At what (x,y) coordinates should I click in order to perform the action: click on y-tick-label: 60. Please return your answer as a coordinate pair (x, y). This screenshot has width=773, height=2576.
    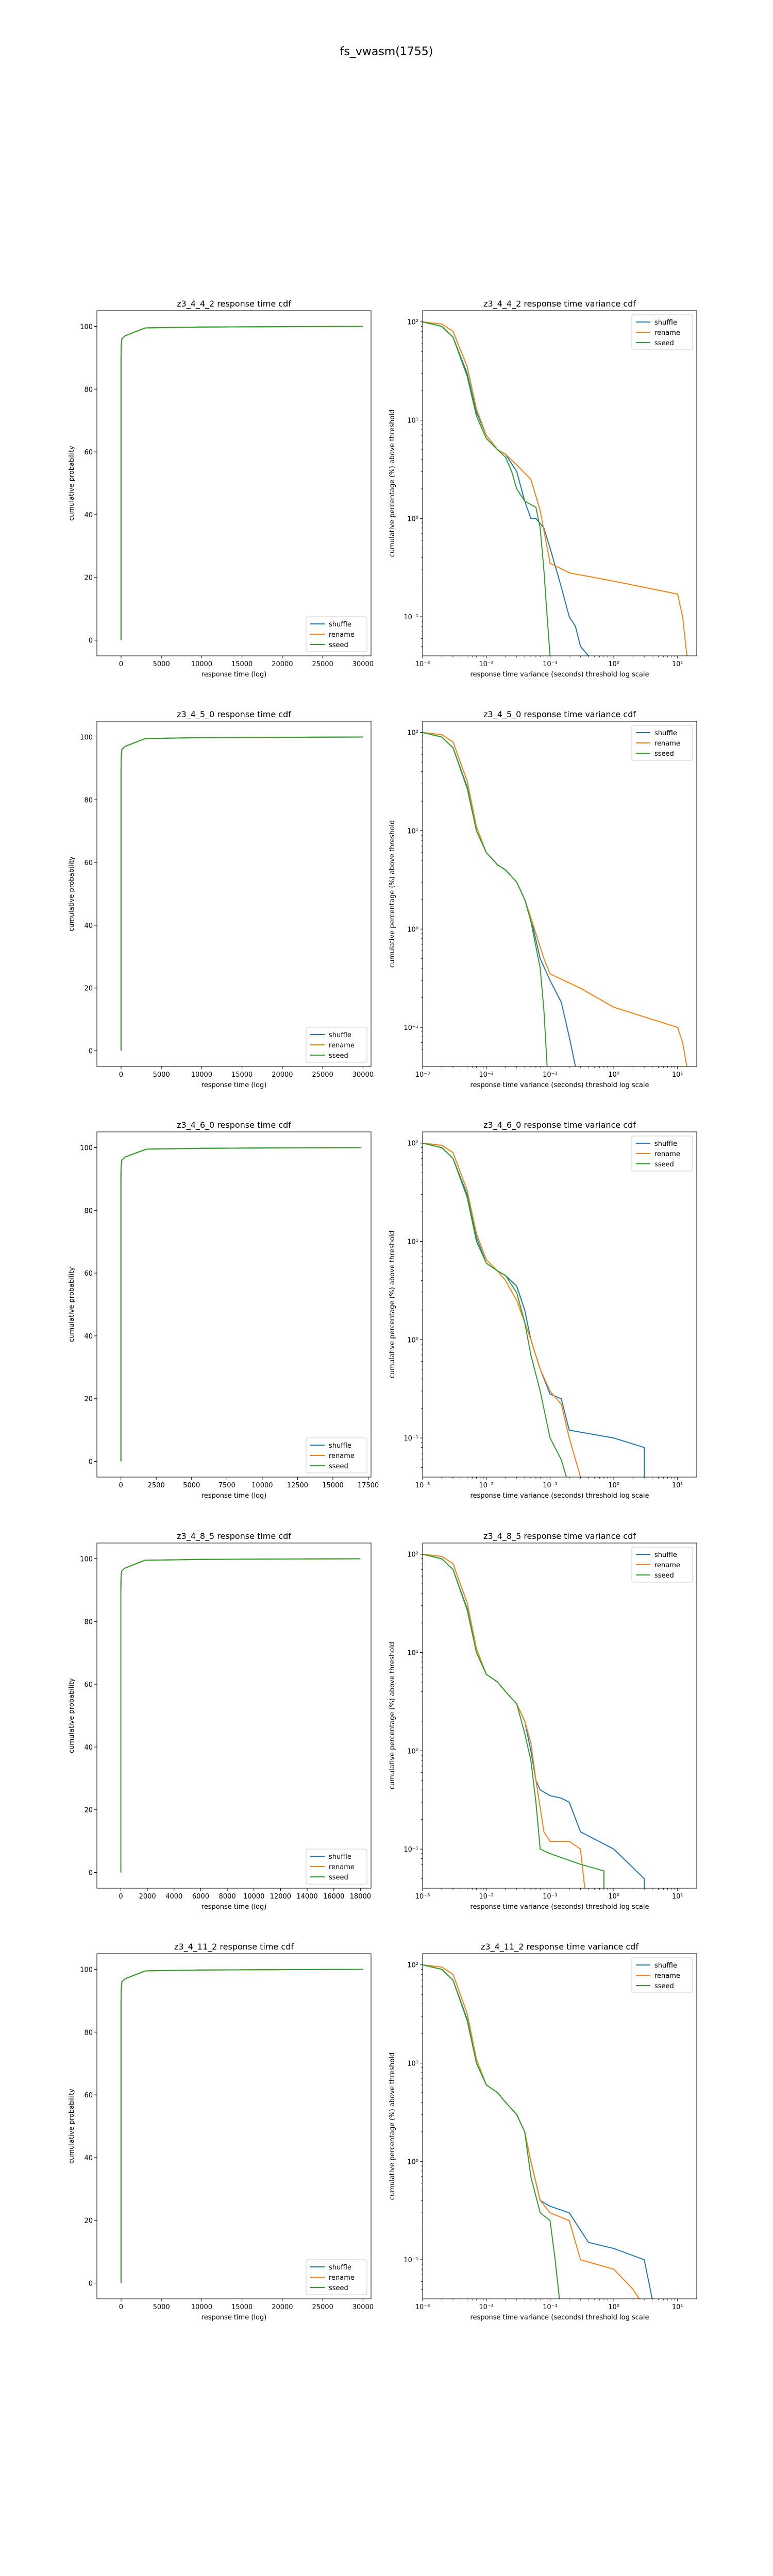
    Looking at the image, I should click on (88, 2095).